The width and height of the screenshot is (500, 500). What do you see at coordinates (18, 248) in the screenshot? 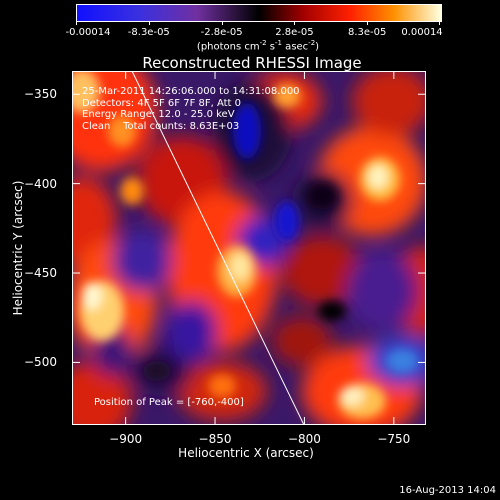
I see `y-axis-label: Heliocentric Y (arcsec)` at bounding box center [18, 248].